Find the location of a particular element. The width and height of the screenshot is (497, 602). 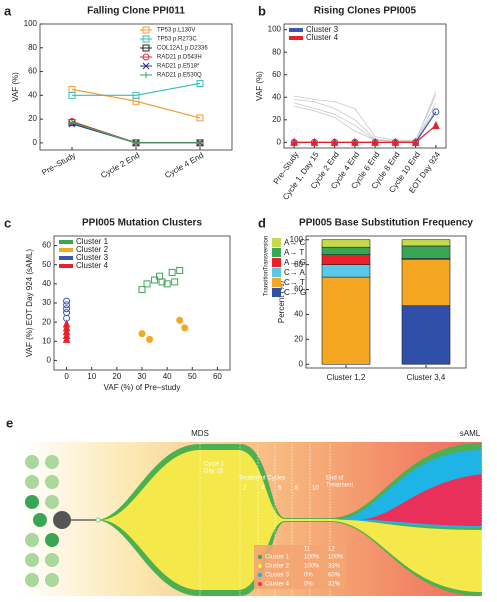

table-cell: Cluster 1 is located at coordinates (277, 558).